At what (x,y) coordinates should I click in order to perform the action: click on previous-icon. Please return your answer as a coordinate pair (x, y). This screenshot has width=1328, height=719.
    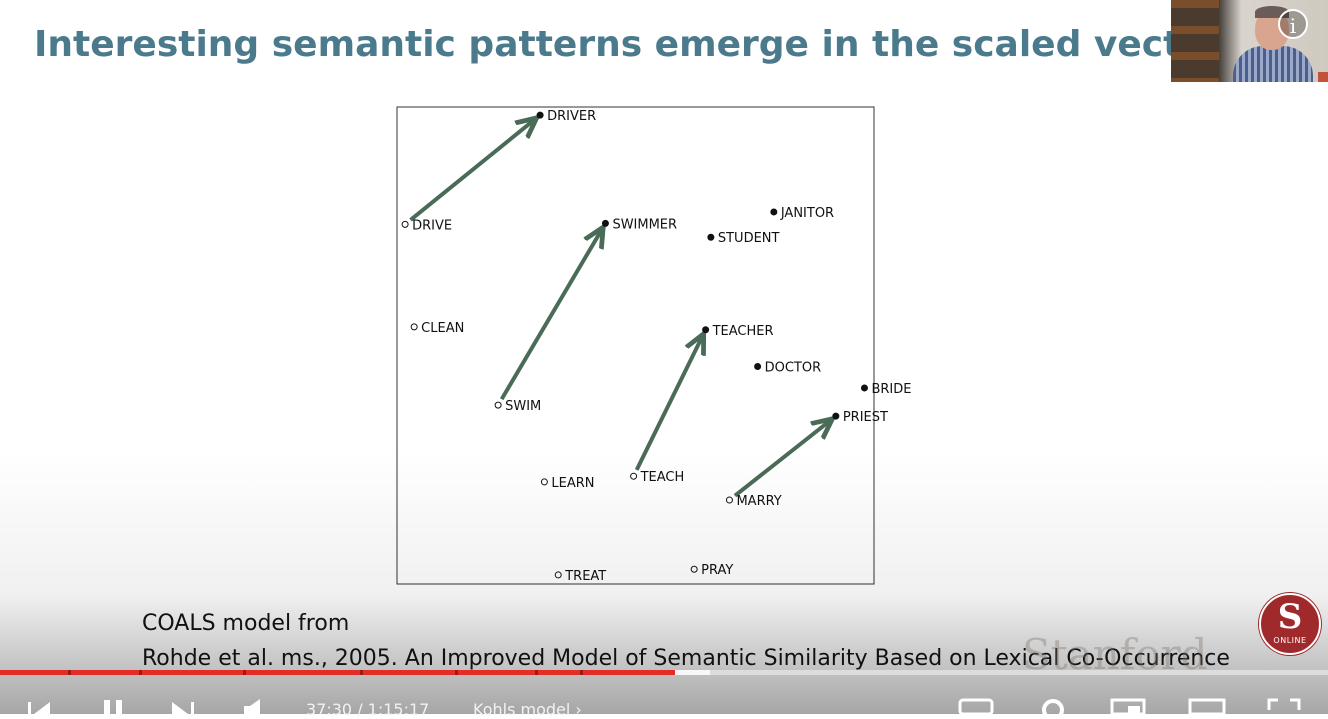
    Looking at the image, I should click on (40, 697).